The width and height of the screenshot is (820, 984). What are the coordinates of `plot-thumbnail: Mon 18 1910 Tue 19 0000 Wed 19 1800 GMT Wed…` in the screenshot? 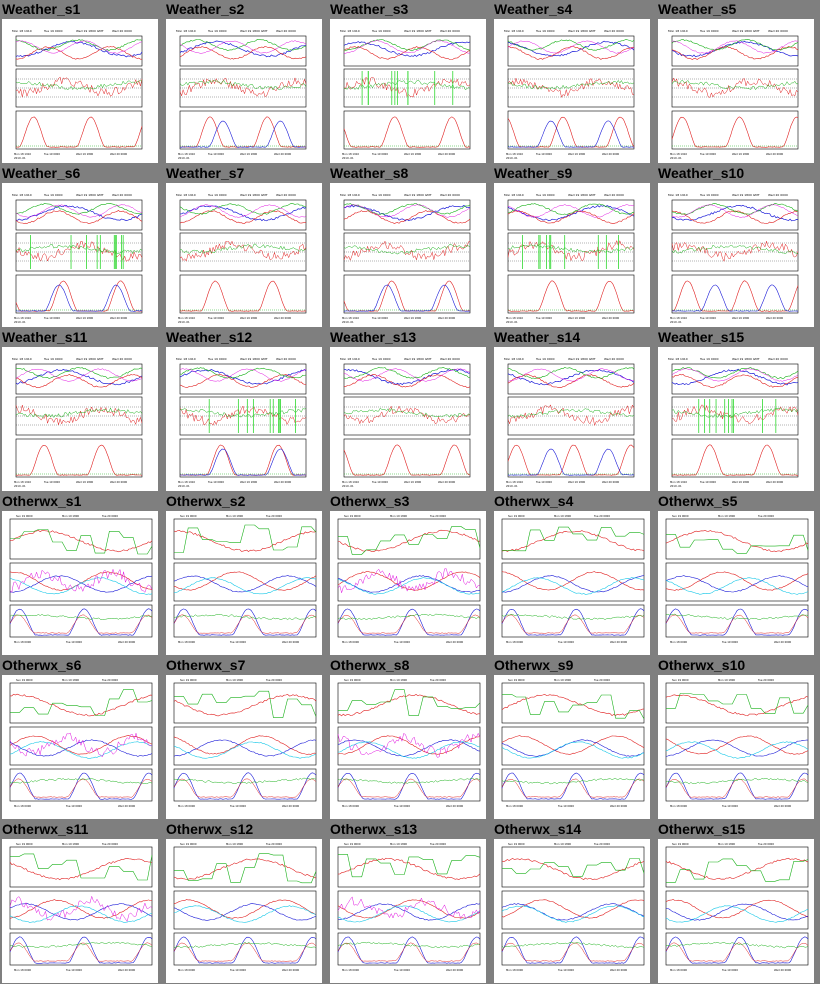 It's located at (569, 94).